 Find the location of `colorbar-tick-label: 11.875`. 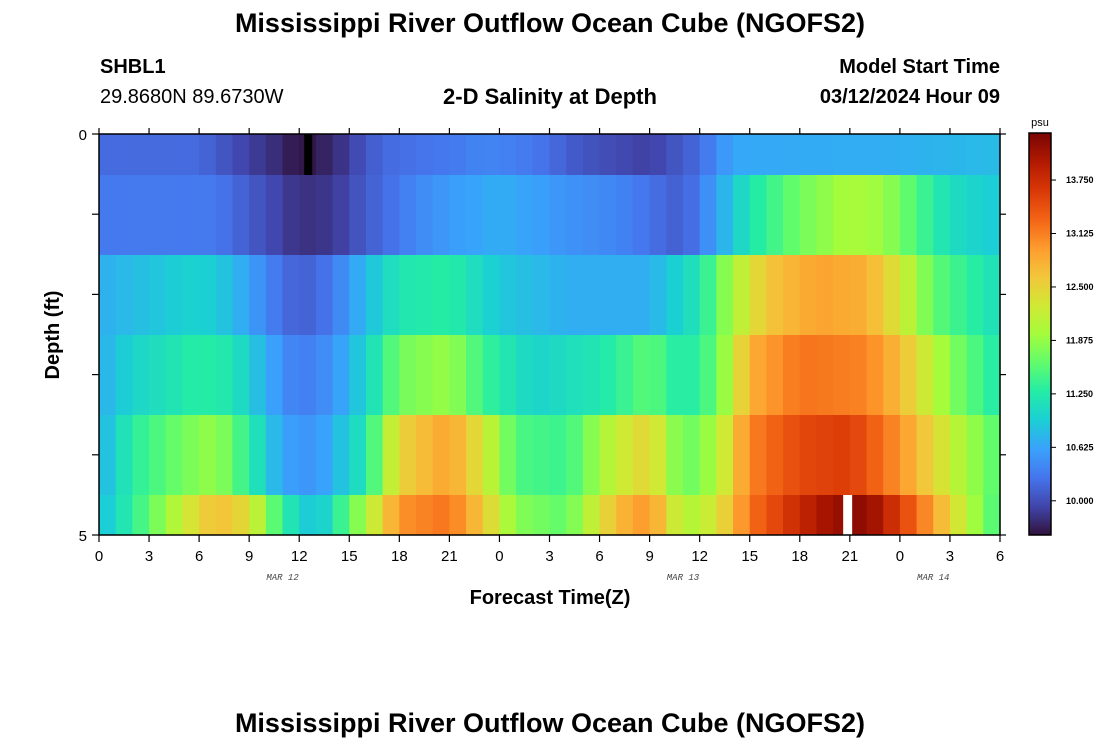

colorbar-tick-label: 11.875 is located at coordinates (1079, 340).